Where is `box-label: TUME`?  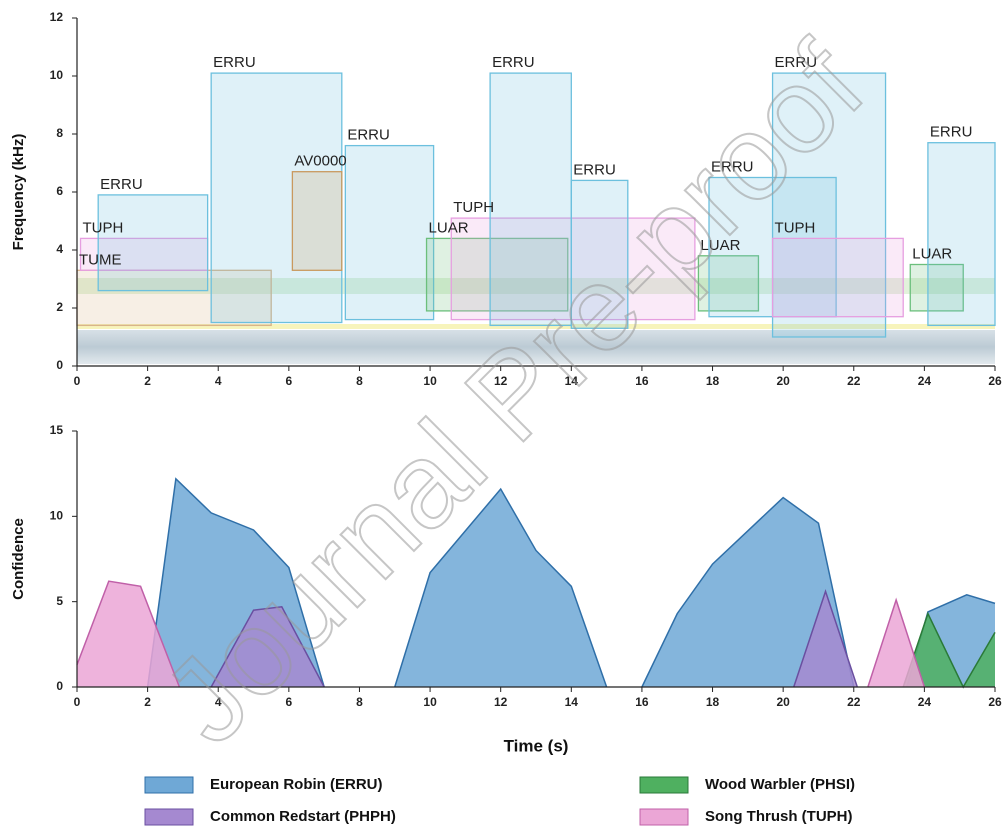
box-label: TUME is located at coordinates (100, 259).